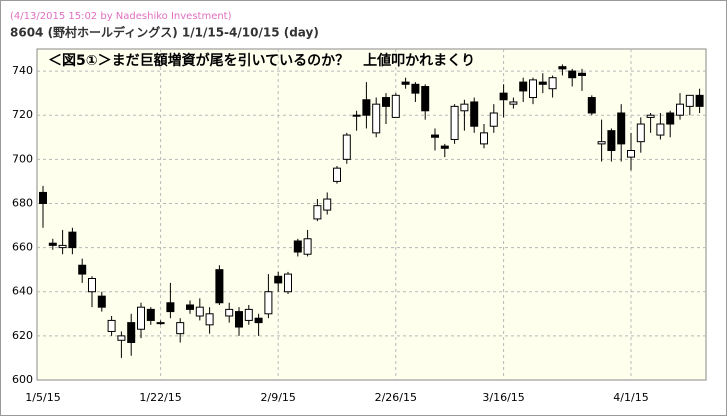  What do you see at coordinates (22, 335) in the screenshot?
I see `y-tick-label: 620` at bounding box center [22, 335].